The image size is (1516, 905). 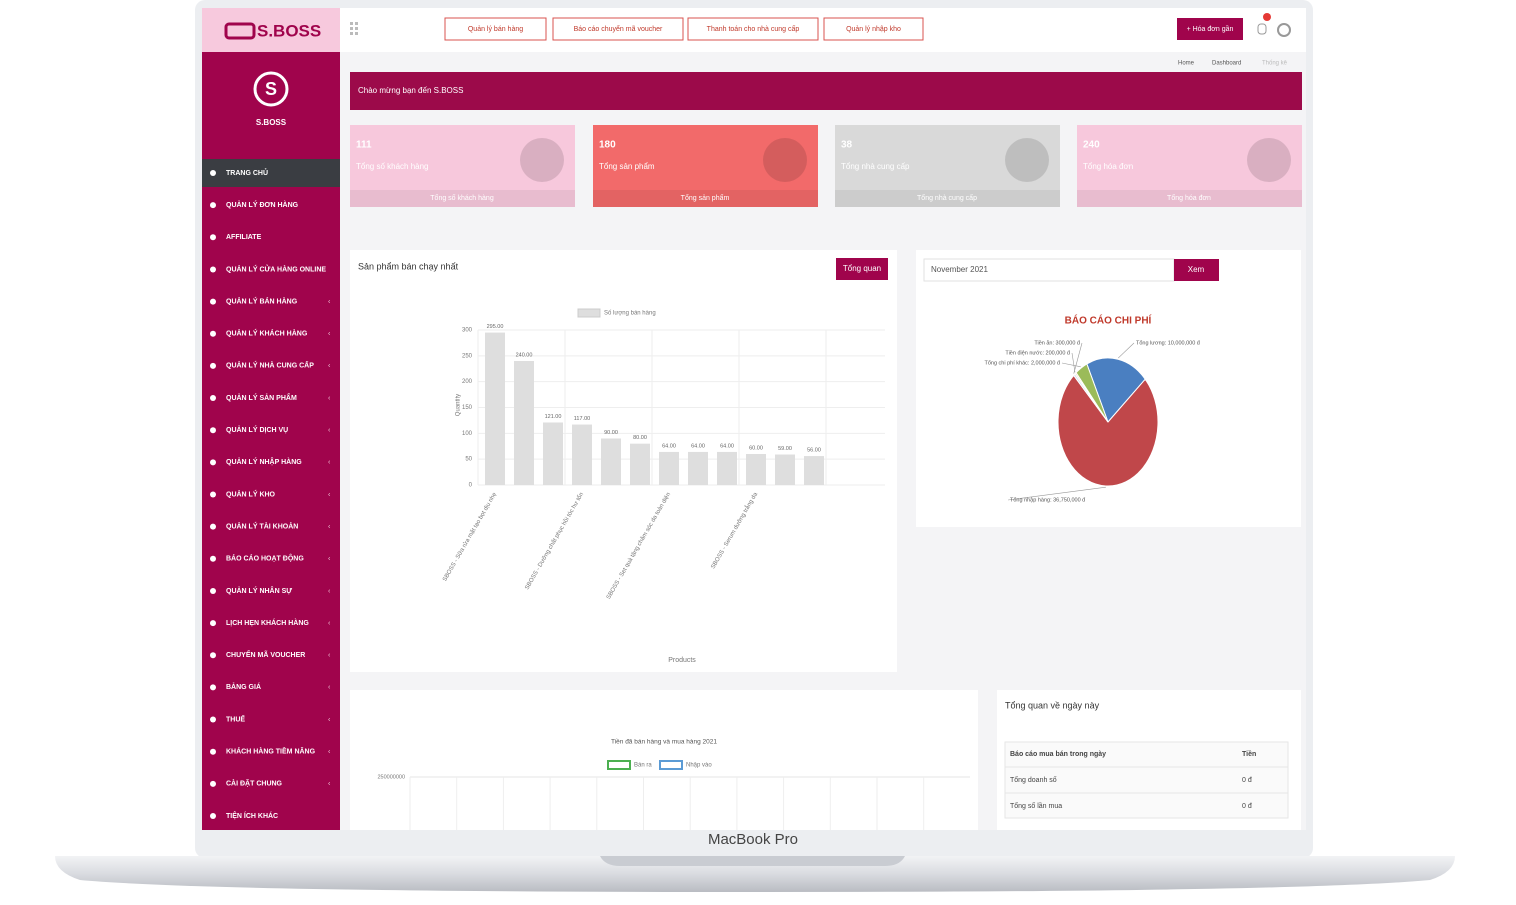 What do you see at coordinates (261, 397) in the screenshot?
I see `menu-item: QUẢN LÝ SẢN PHẨM` at bounding box center [261, 397].